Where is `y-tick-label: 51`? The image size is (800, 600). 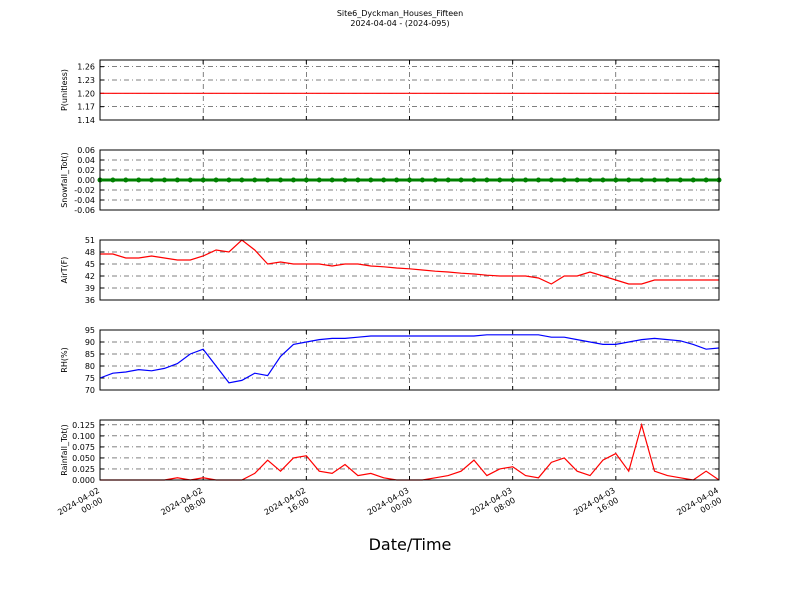 y-tick-label: 51 is located at coordinates (90, 240).